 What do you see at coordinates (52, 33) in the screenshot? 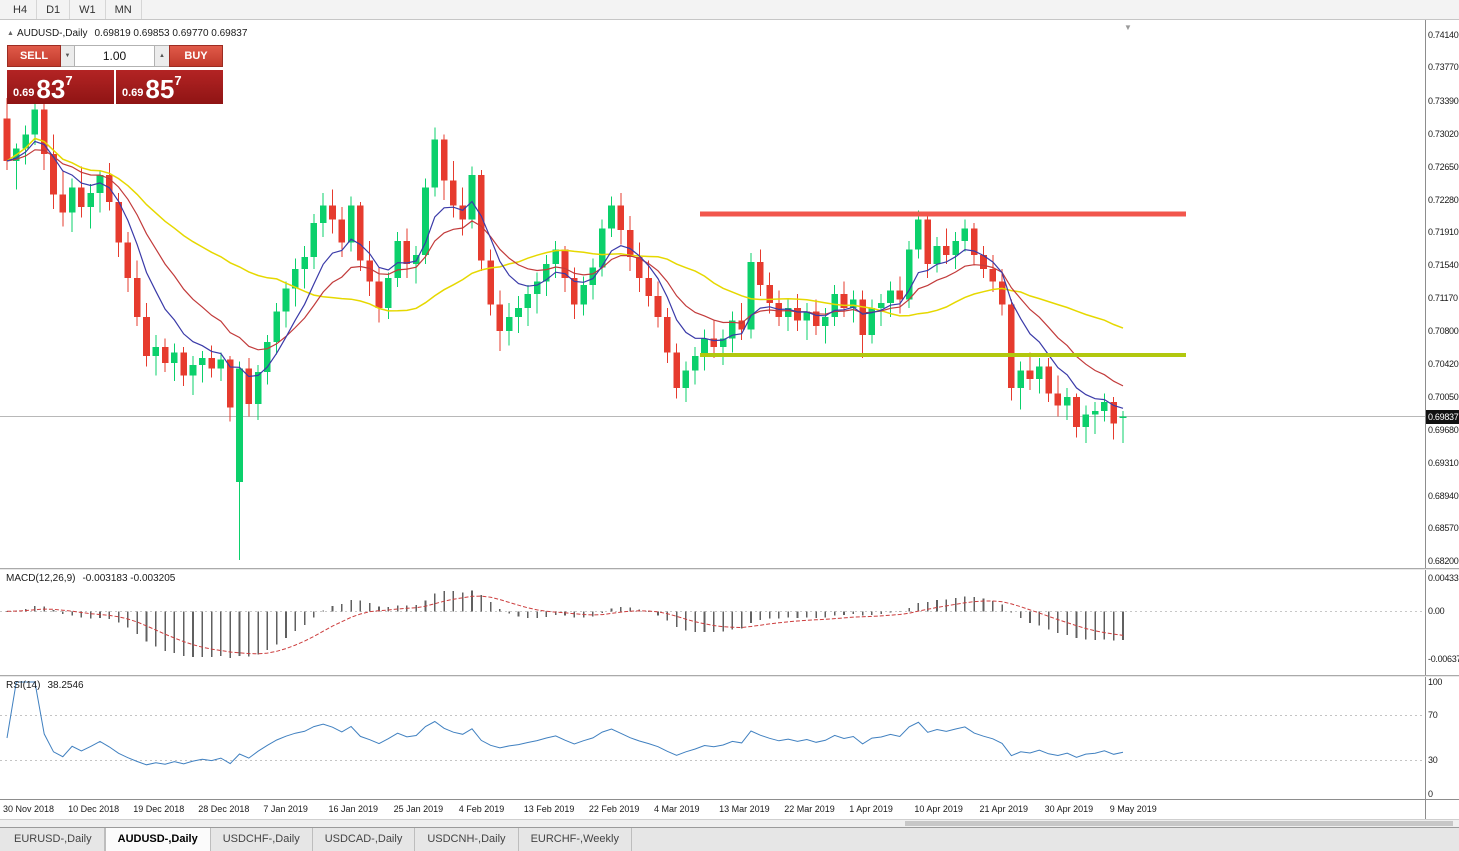
I see `chart-symbol-title: AUDUSD-,Daily` at bounding box center [52, 33].